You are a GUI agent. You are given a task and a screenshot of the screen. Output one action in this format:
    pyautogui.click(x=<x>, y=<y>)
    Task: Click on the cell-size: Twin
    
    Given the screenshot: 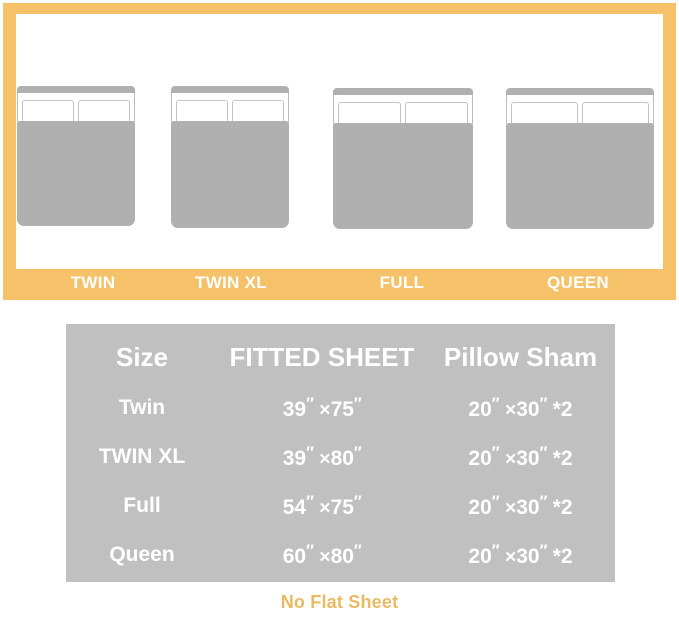 What is the action you would take?
    pyautogui.click(x=142, y=407)
    